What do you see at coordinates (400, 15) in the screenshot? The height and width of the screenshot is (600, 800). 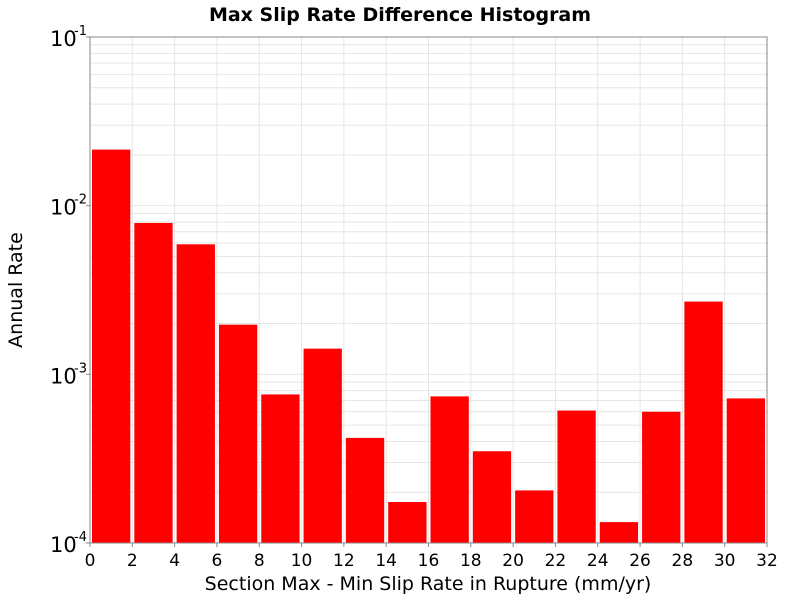 I see `chart-title: Max Slip Rate Difference Histogram` at bounding box center [400, 15].